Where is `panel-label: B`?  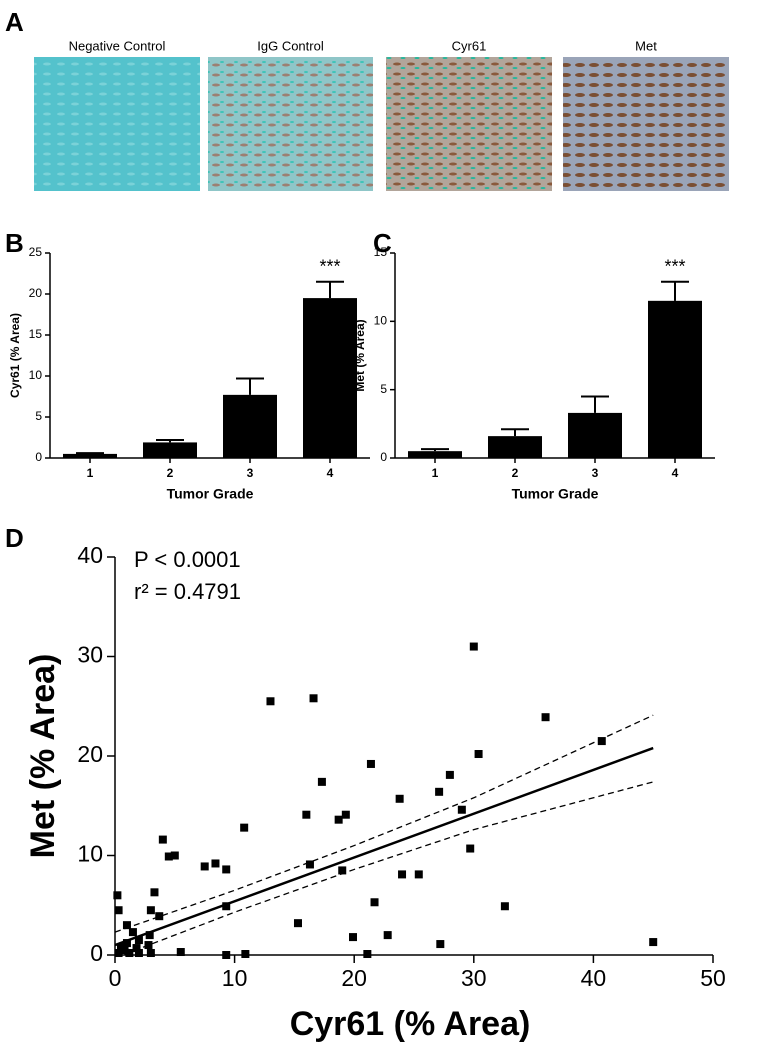
panel-label: B is located at coordinates (14, 243).